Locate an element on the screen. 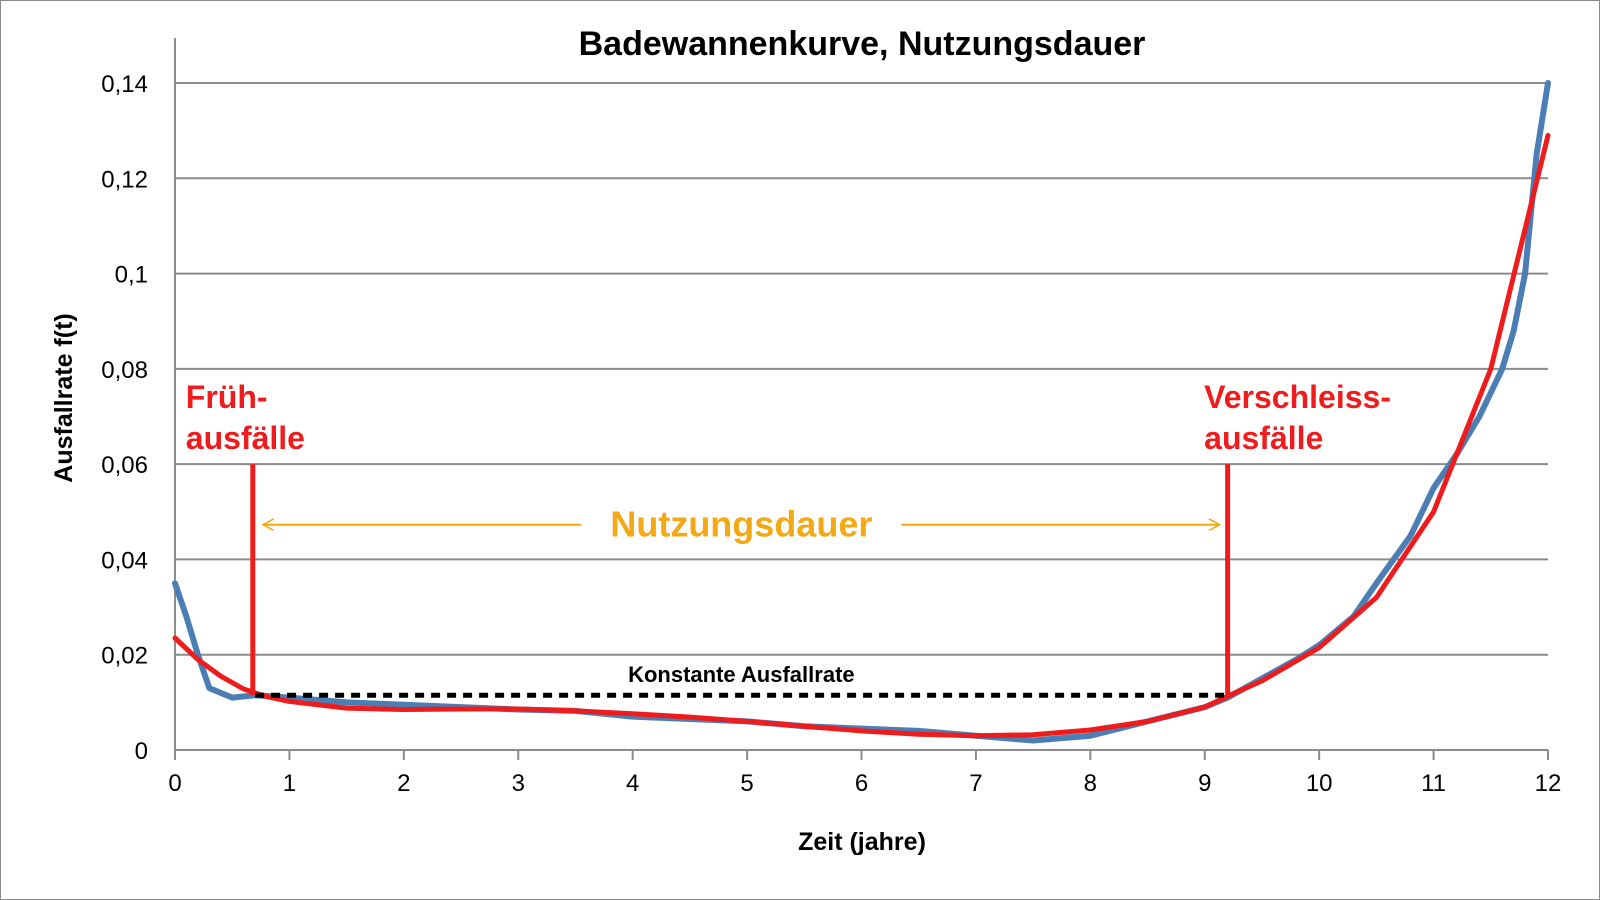 The height and width of the screenshot is (900, 1600). early-failures-label: ausfälle is located at coordinates (245, 438).